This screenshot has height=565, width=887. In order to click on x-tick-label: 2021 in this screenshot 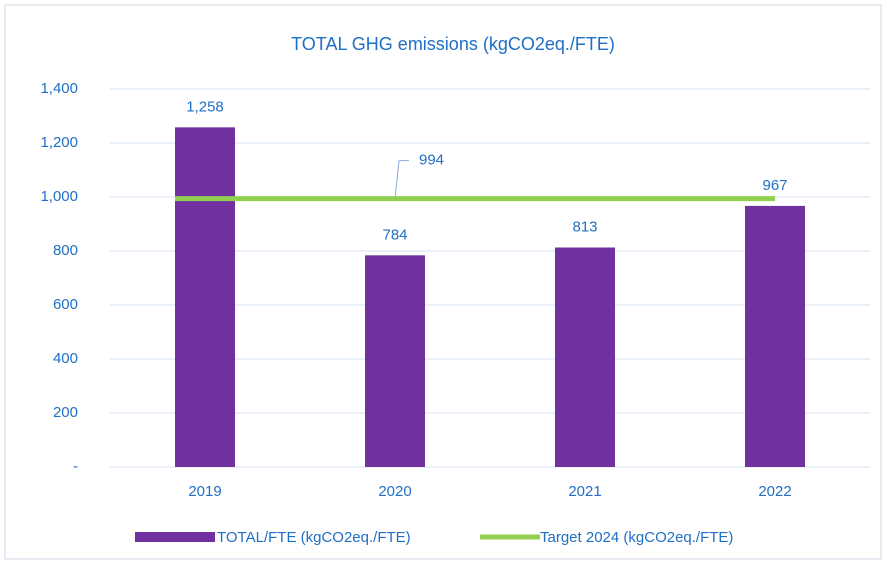, I will do `click(584, 491)`.